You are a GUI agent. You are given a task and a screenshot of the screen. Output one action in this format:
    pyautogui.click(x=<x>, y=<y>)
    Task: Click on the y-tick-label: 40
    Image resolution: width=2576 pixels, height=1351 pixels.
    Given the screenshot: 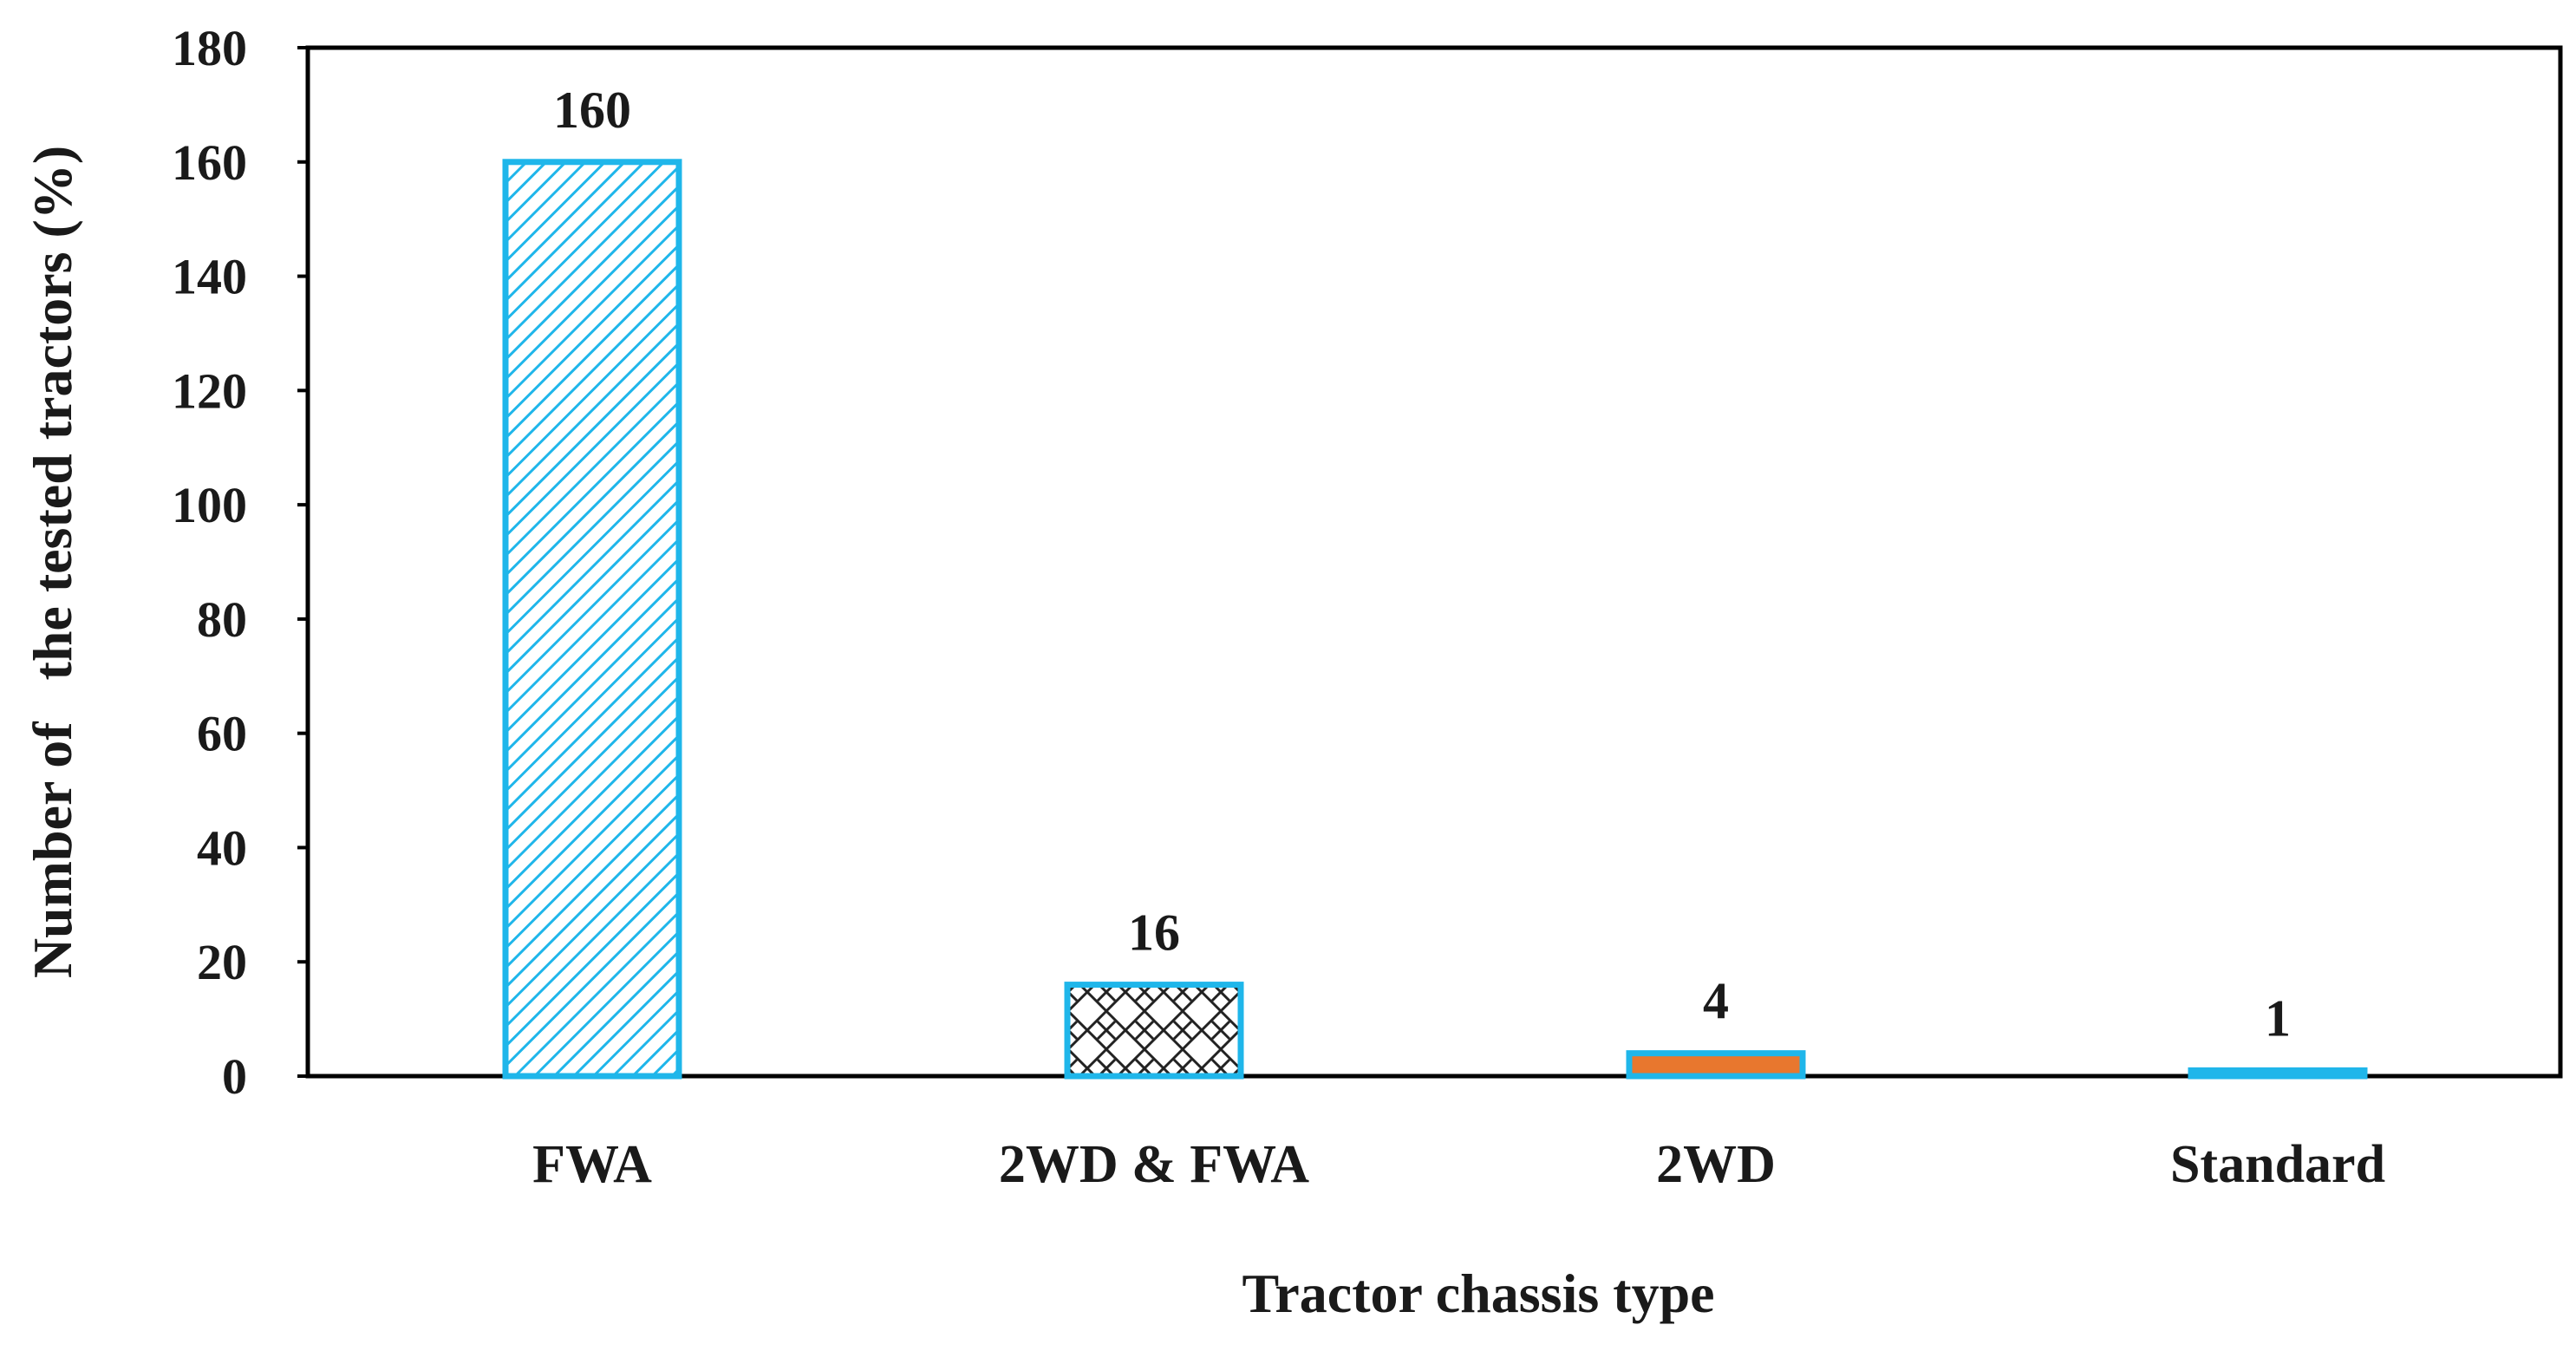 What is the action you would take?
    pyautogui.click(x=222, y=847)
    